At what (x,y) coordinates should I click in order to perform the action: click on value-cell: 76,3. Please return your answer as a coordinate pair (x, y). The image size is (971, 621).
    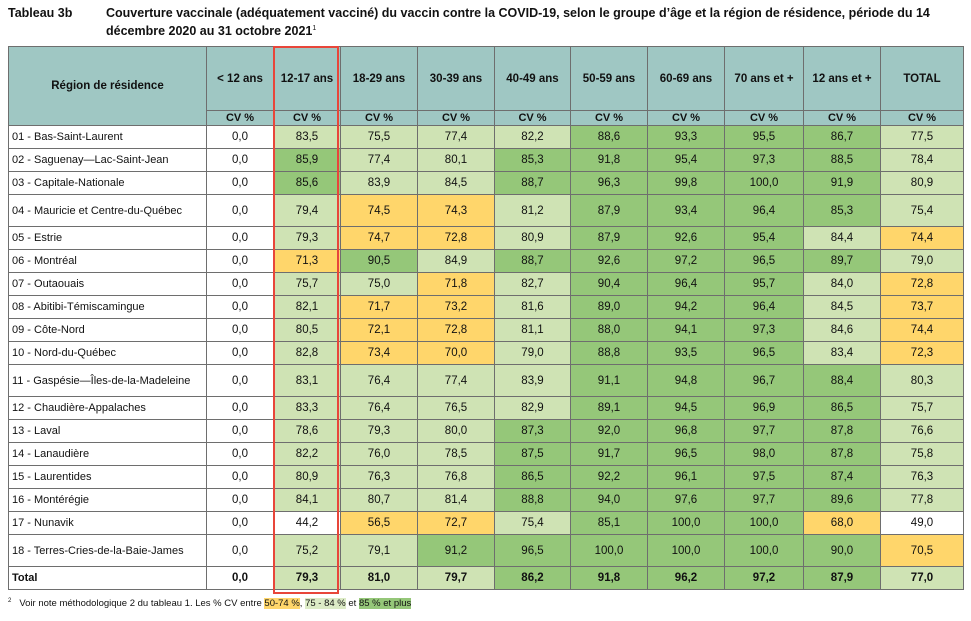
    Looking at the image, I should click on (922, 477).